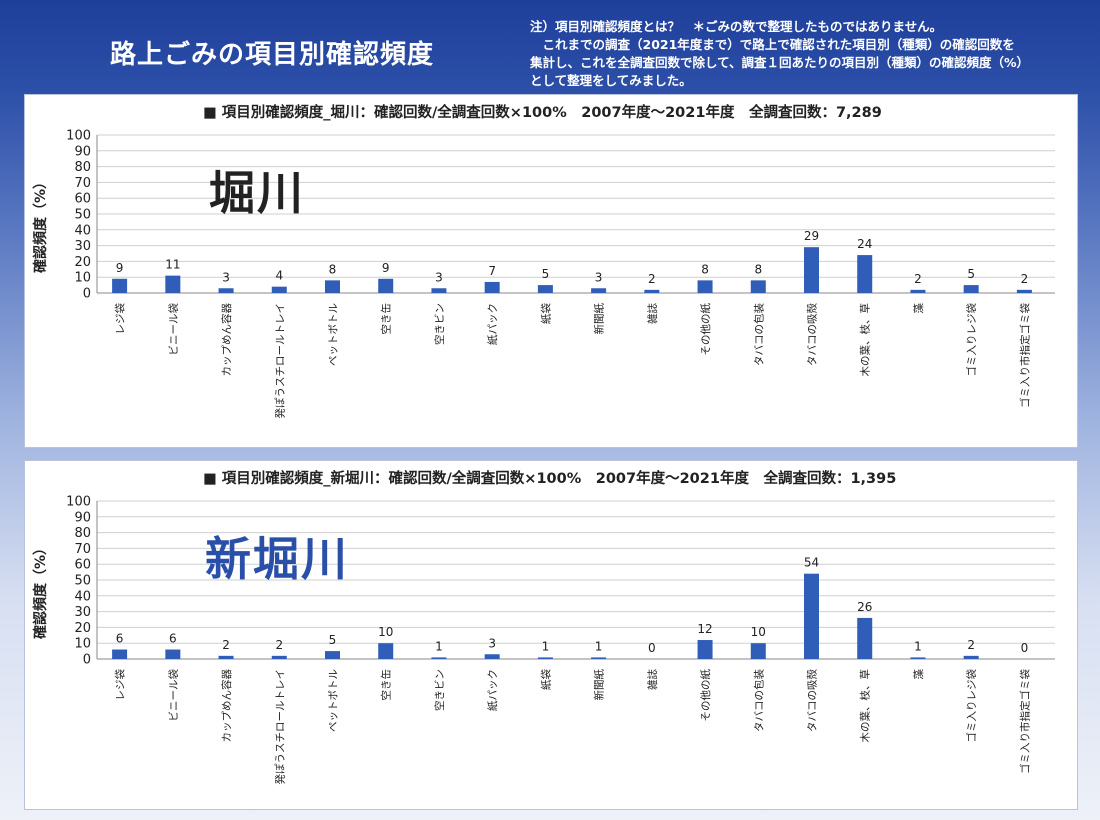 Image resolution: width=1100 pixels, height=820 pixels. I want to click on category-label: ビニール袋, so click(173, 329).